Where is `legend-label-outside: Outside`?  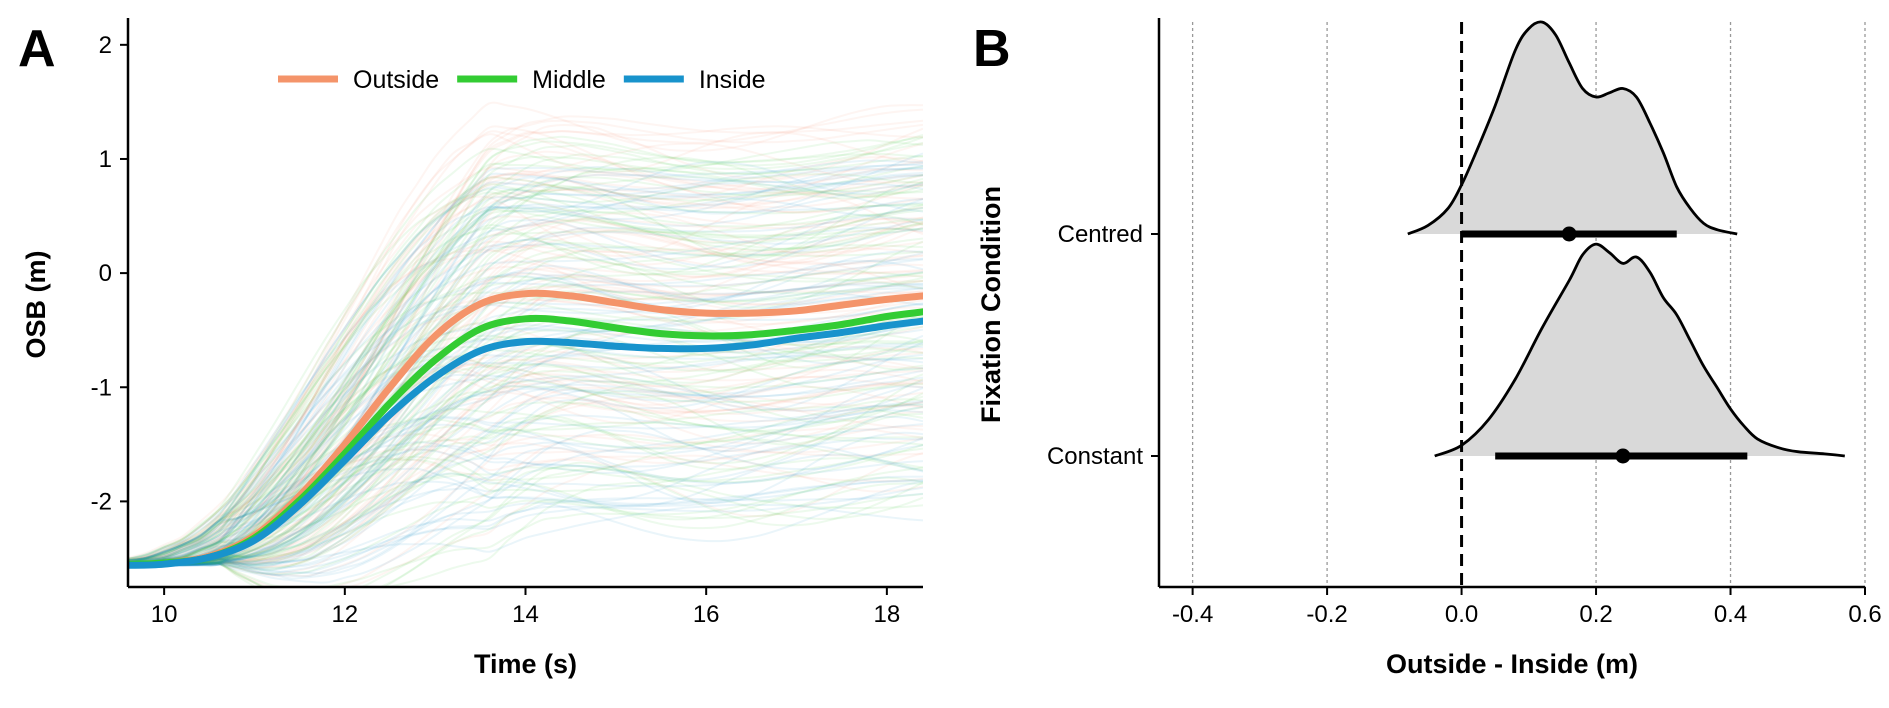
legend-label-outside: Outside is located at coordinates (396, 80).